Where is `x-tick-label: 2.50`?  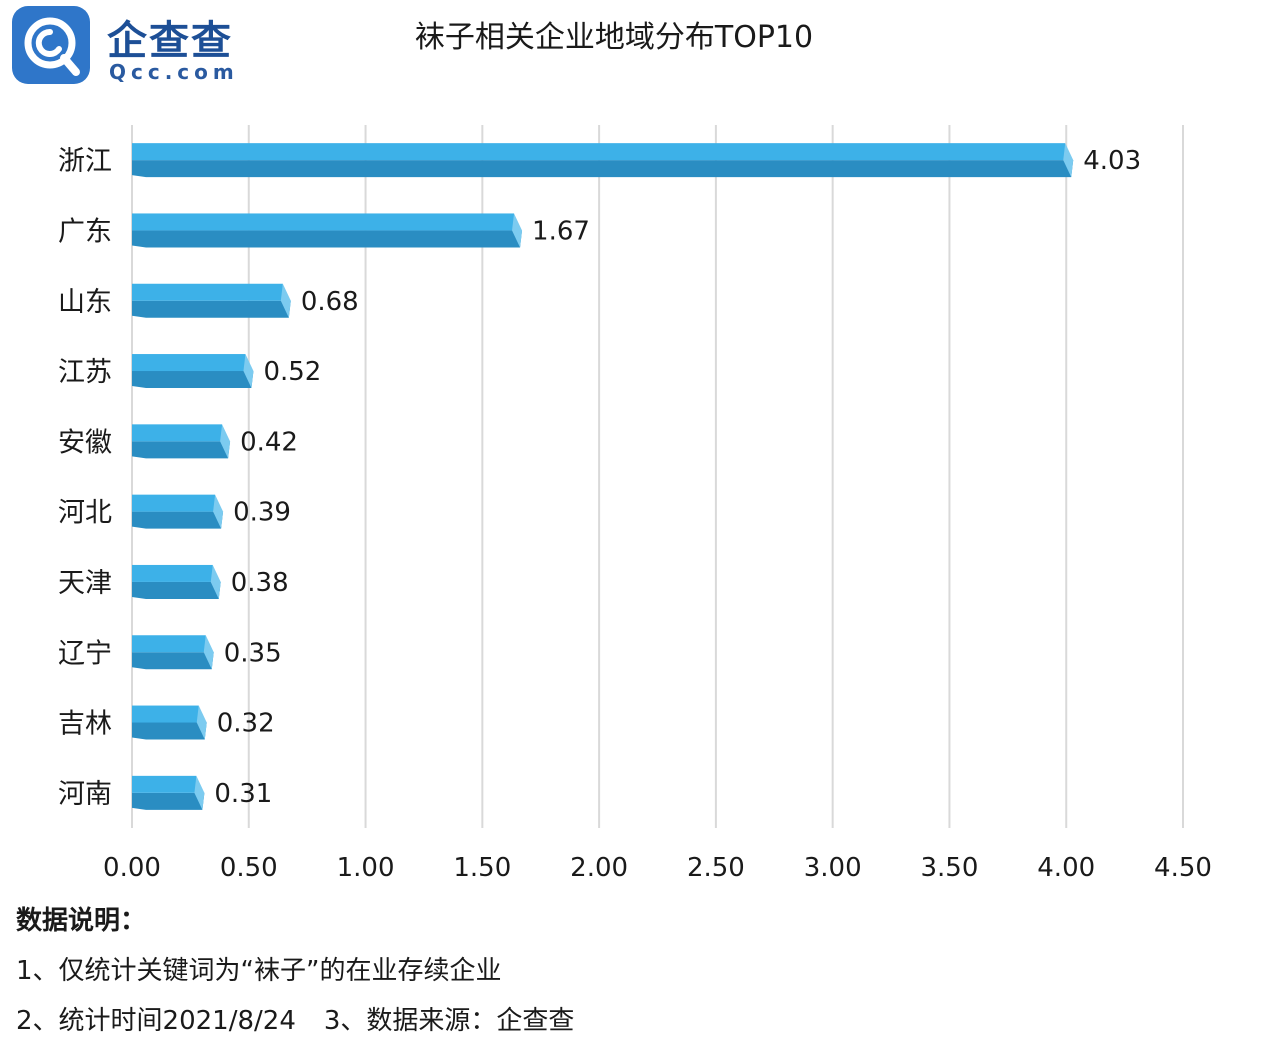 x-tick-label: 2.50 is located at coordinates (716, 868).